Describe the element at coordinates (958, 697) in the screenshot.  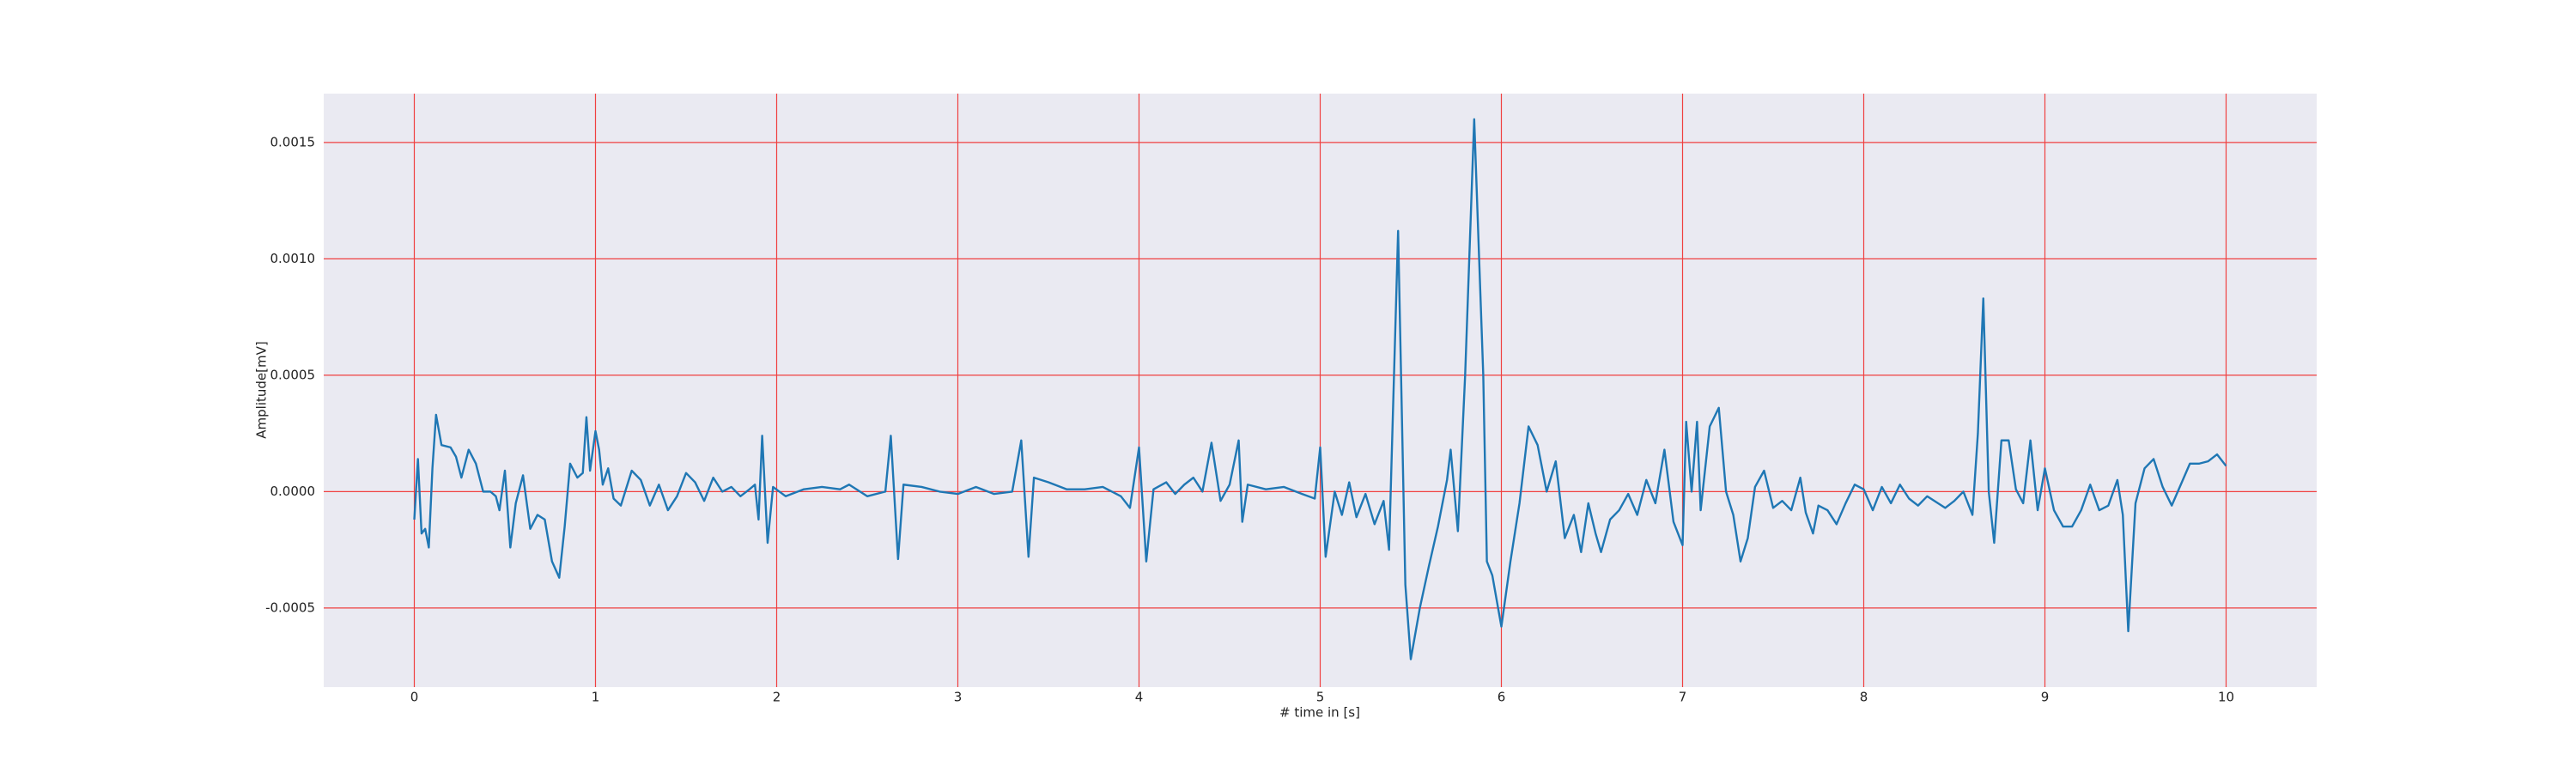
I see `x-tick-label: 3` at that location.